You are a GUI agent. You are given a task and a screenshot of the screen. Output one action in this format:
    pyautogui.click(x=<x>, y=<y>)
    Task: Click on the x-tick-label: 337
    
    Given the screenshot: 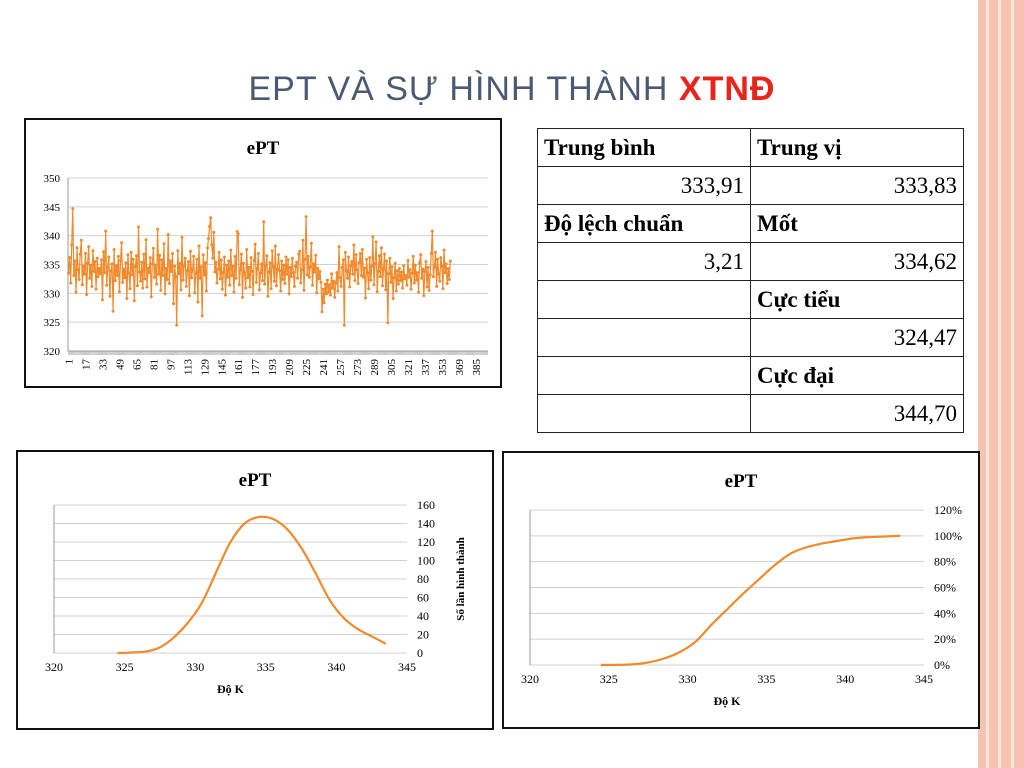 What is the action you would take?
    pyautogui.click(x=426, y=367)
    